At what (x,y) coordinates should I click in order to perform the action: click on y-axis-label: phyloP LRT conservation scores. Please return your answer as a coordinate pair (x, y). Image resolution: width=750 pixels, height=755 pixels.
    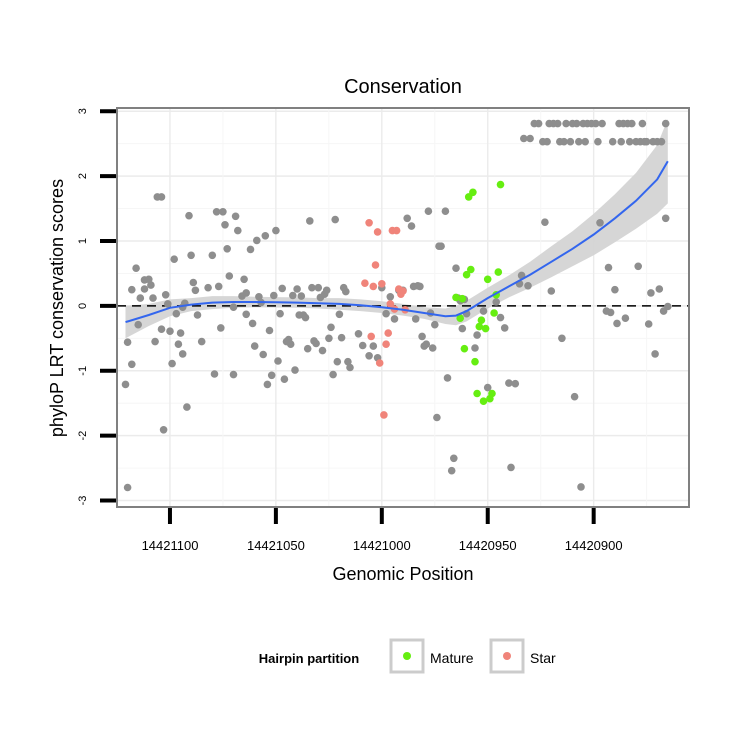
    Looking at the image, I should click on (57, 308).